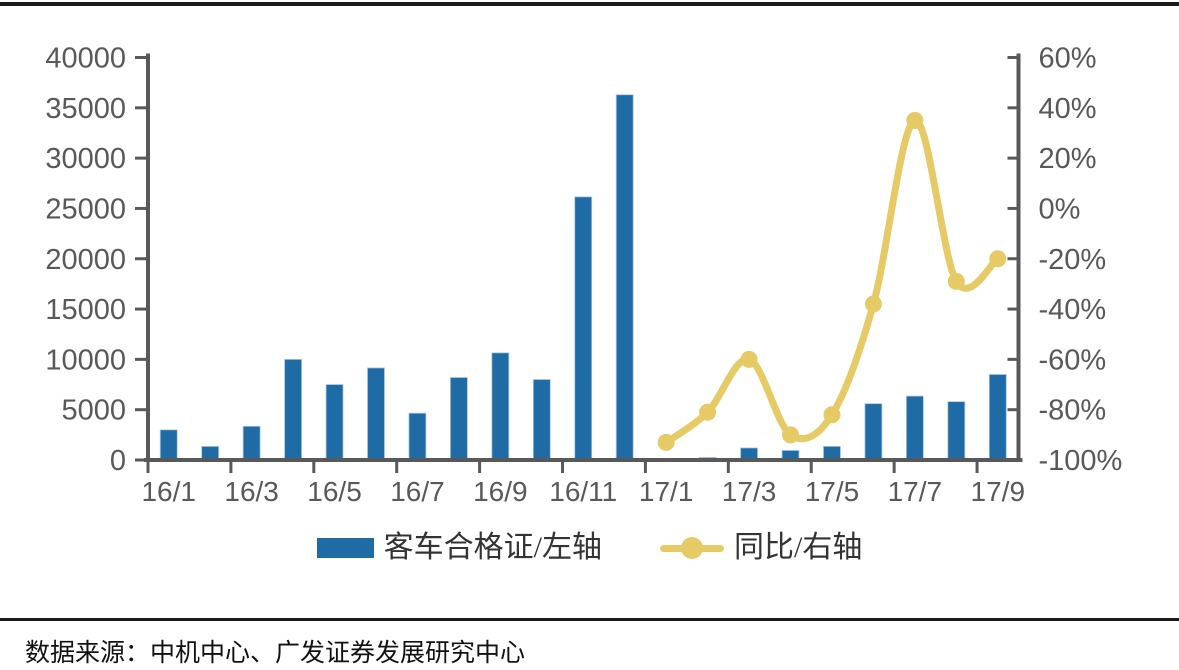 This screenshot has height=670, width=1179. I want to click on bar-17/8, so click(956, 431).